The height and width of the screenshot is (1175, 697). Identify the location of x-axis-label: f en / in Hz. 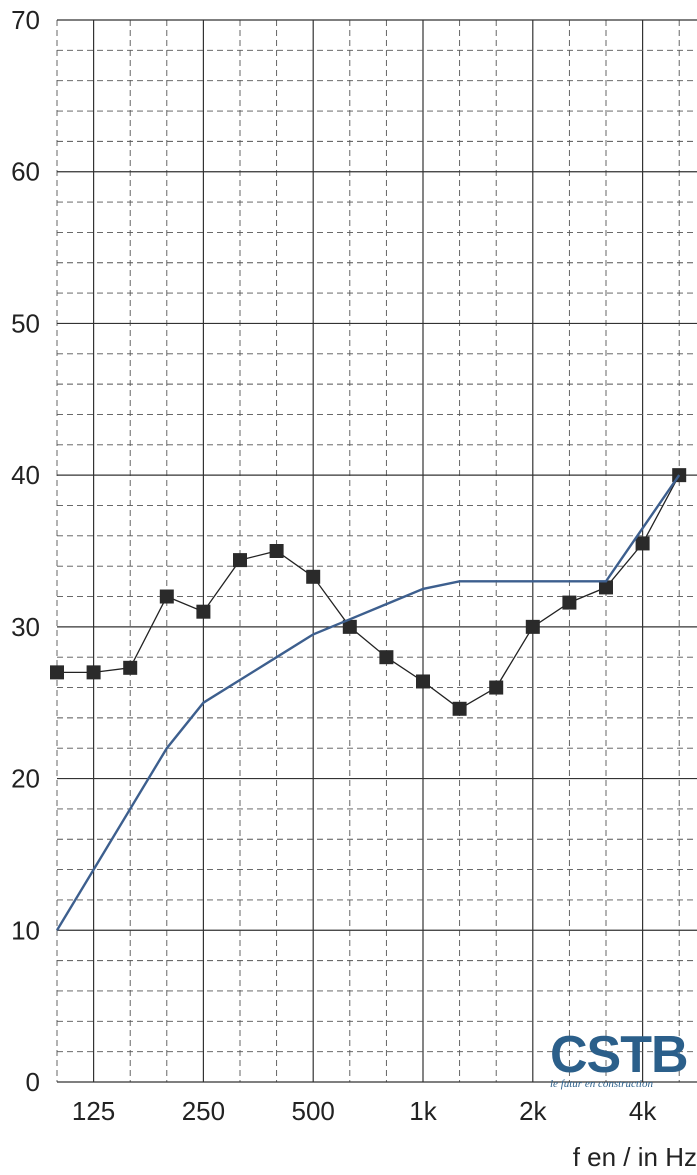
(635, 1157).